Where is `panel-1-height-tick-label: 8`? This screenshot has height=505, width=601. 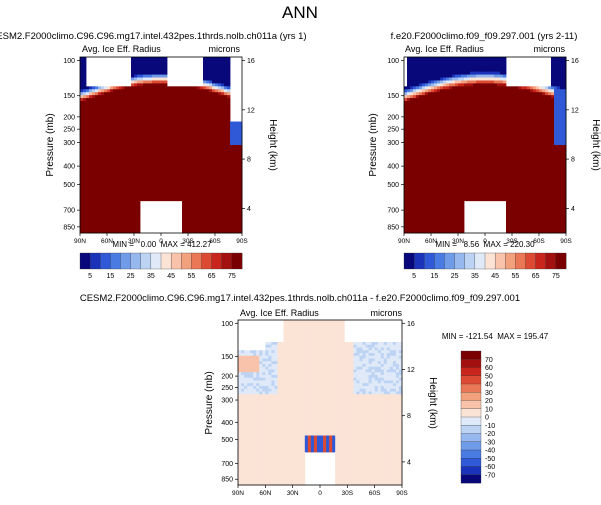 panel-1-height-tick-label: 8 is located at coordinates (249, 160).